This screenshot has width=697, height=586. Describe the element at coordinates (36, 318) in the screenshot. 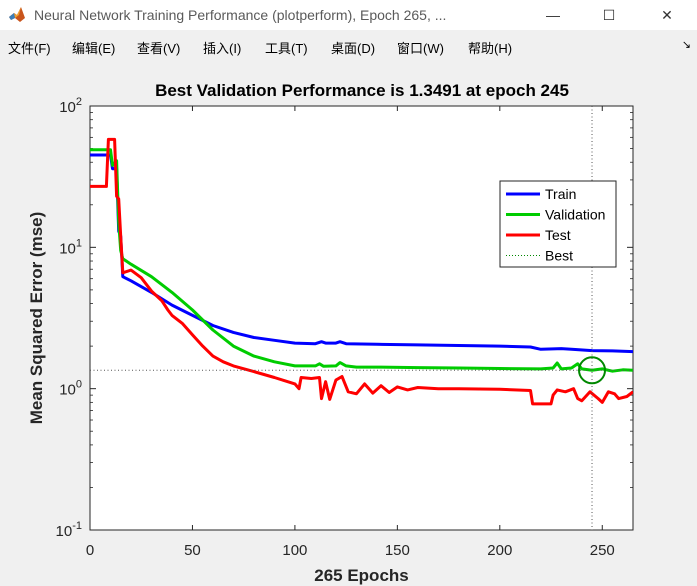

I see `y-axis-label: Mean Squared Error (mse)` at that location.